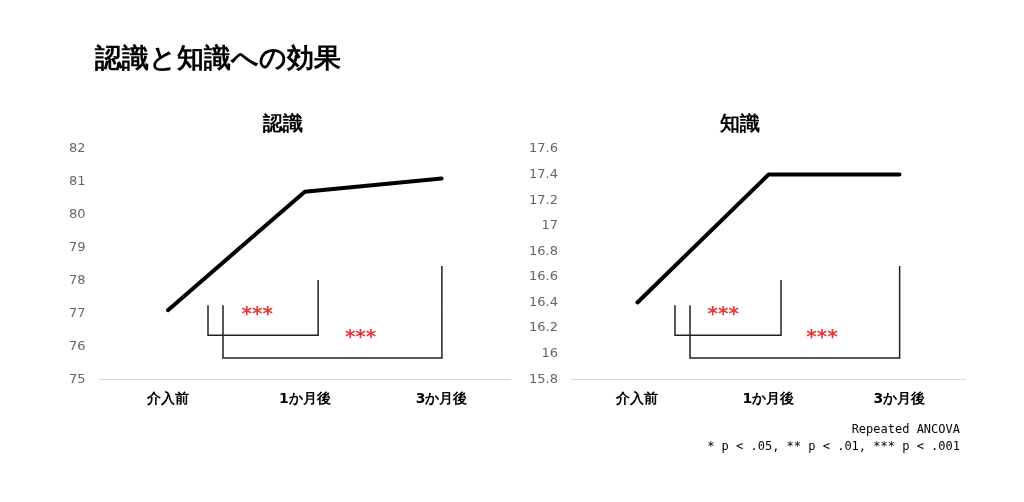 Image resolution: width=1024 pixels, height=502 pixels. I want to click on y-tick-label: 75, so click(77, 378).